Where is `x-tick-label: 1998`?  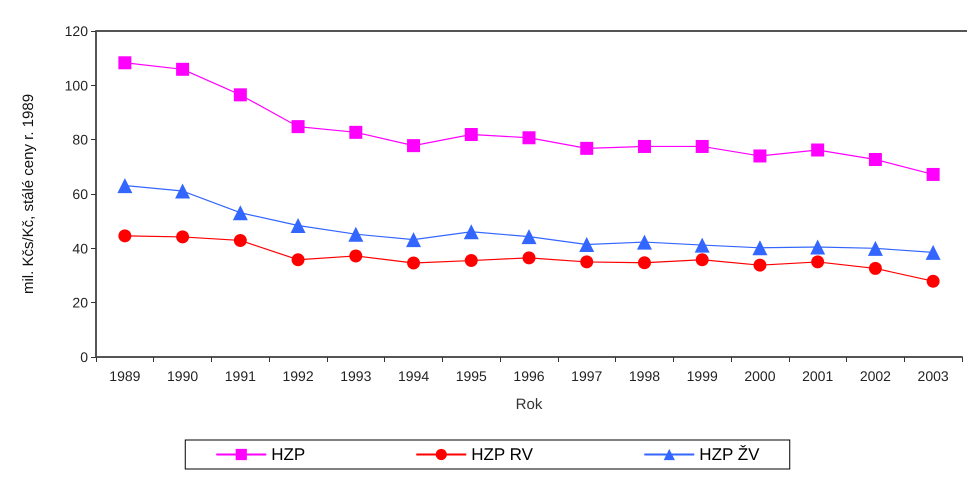
x-tick-label: 1998 is located at coordinates (644, 376).